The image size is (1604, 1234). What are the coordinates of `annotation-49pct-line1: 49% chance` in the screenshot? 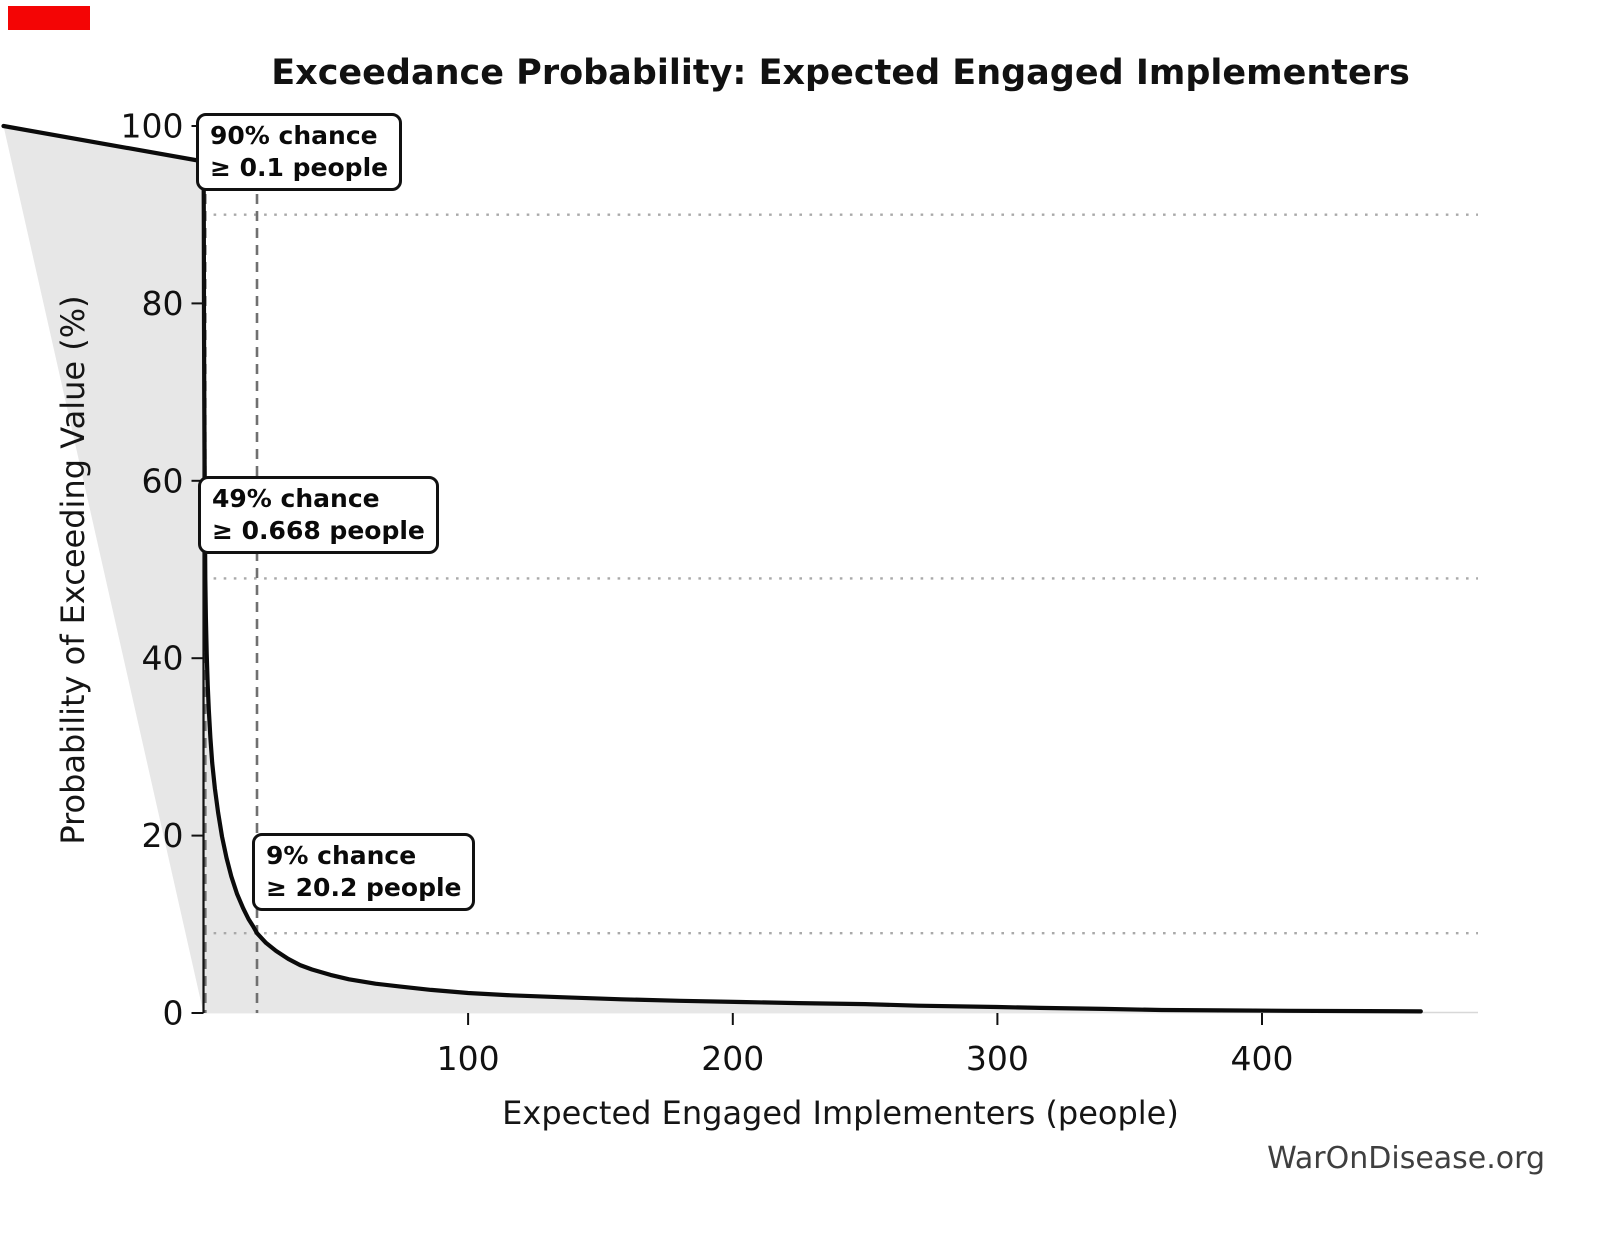 It's located at (296, 498).